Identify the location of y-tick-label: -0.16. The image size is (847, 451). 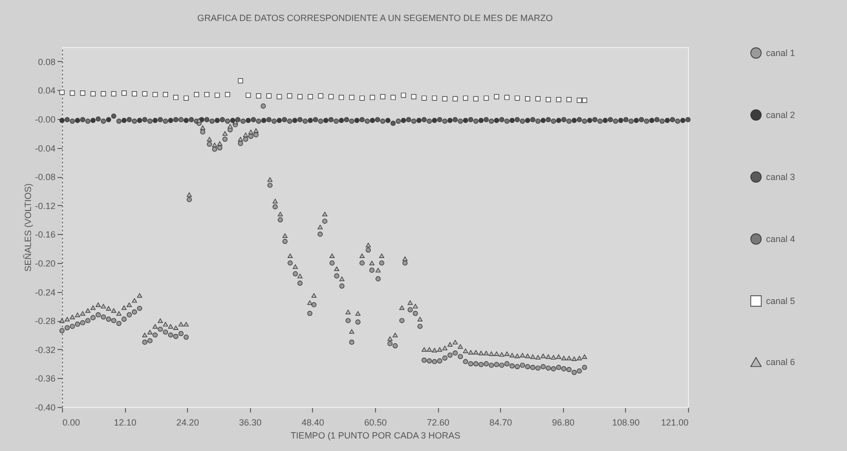
(45, 235).